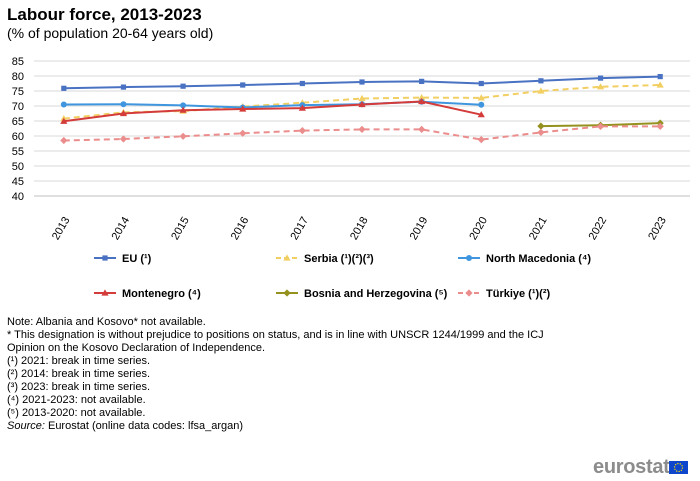  I want to click on y-tick-label: 45, so click(18, 182).